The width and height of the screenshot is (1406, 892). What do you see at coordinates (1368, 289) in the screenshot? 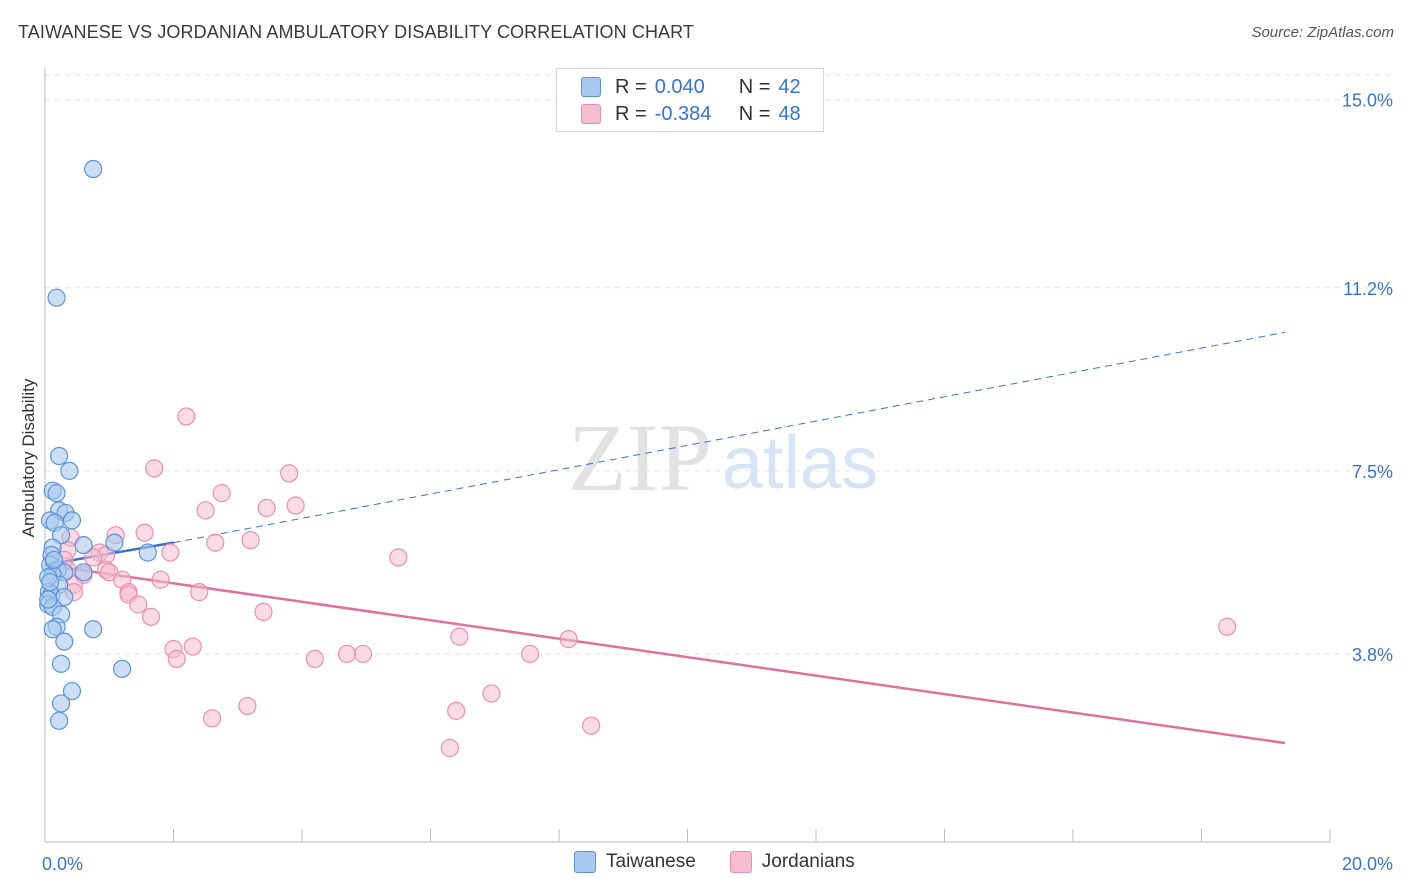
I see `y-tick-label: 11.2%` at bounding box center [1368, 289].